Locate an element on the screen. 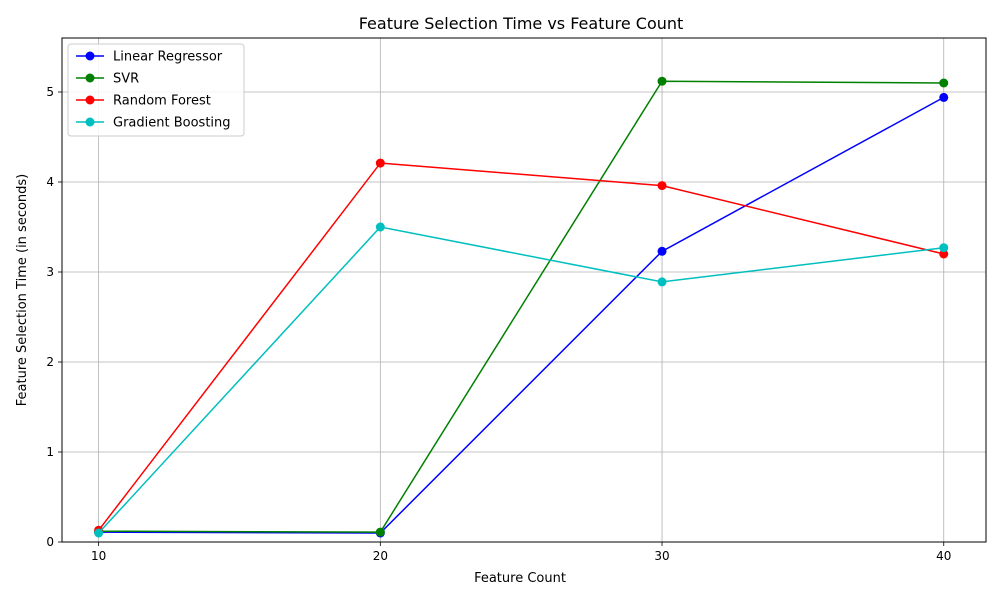 The image size is (1000, 604). x-axis-label: Feature Count is located at coordinates (520, 578).